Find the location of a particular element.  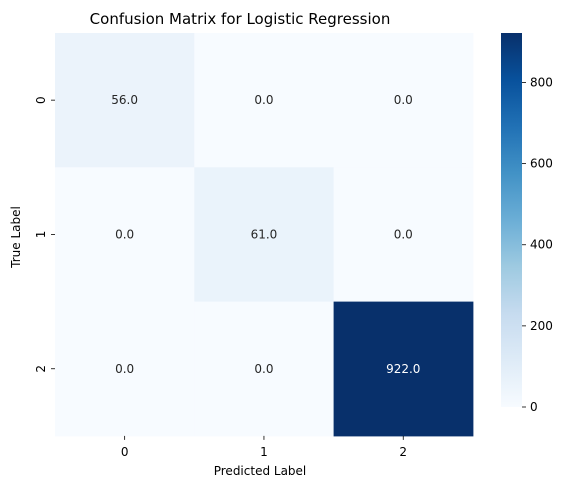

y-tick-label: 0 is located at coordinates (41, 100).